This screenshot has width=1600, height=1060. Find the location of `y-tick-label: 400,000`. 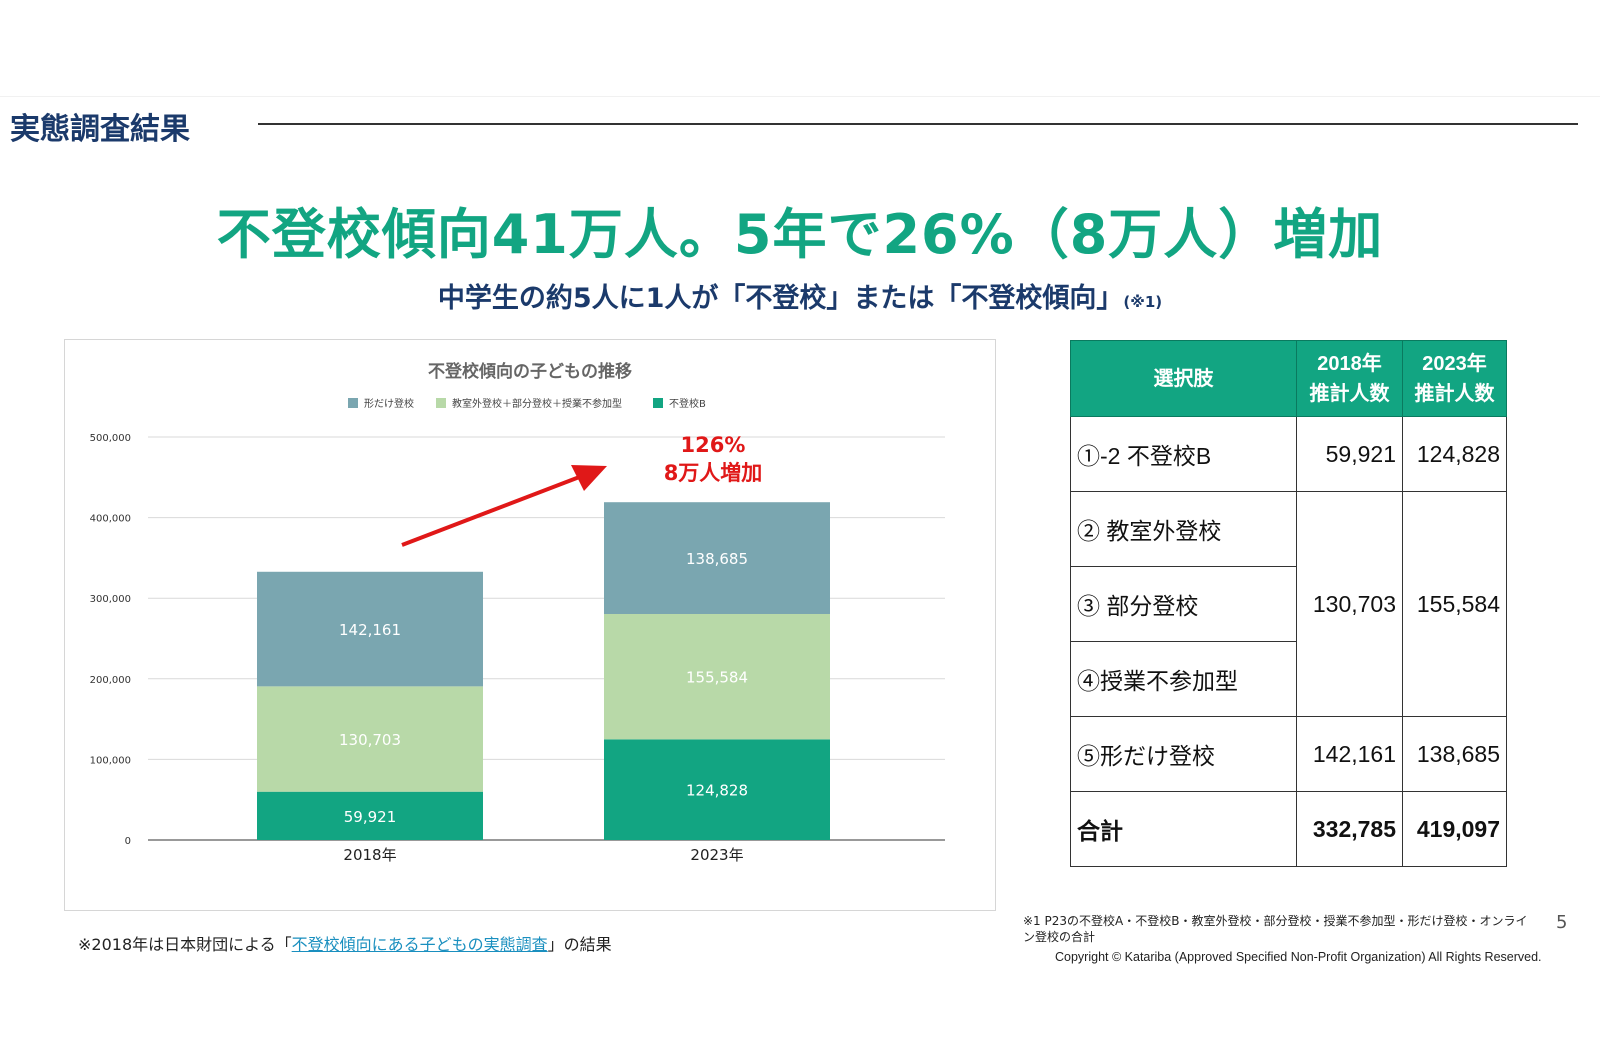

y-tick-label: 400,000 is located at coordinates (110, 519).